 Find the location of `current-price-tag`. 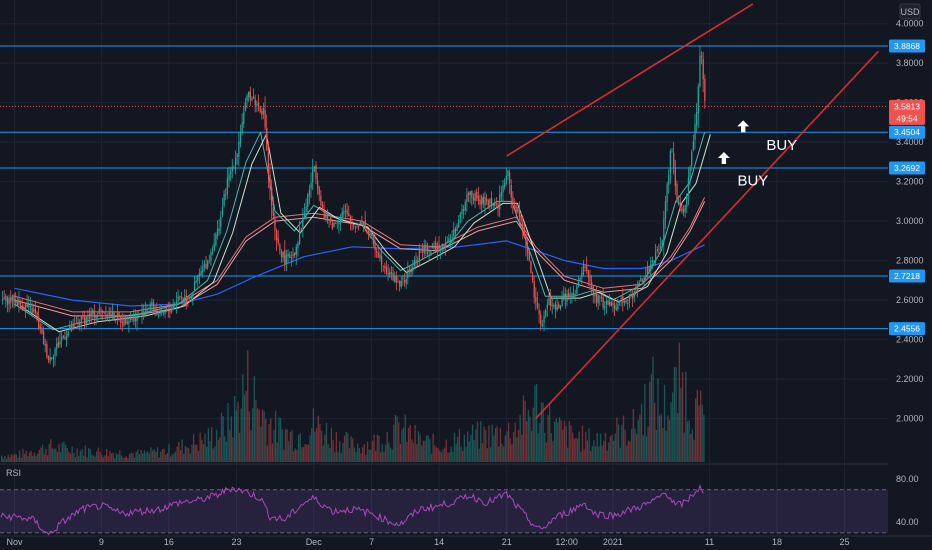

current-price-tag is located at coordinates (907, 112).